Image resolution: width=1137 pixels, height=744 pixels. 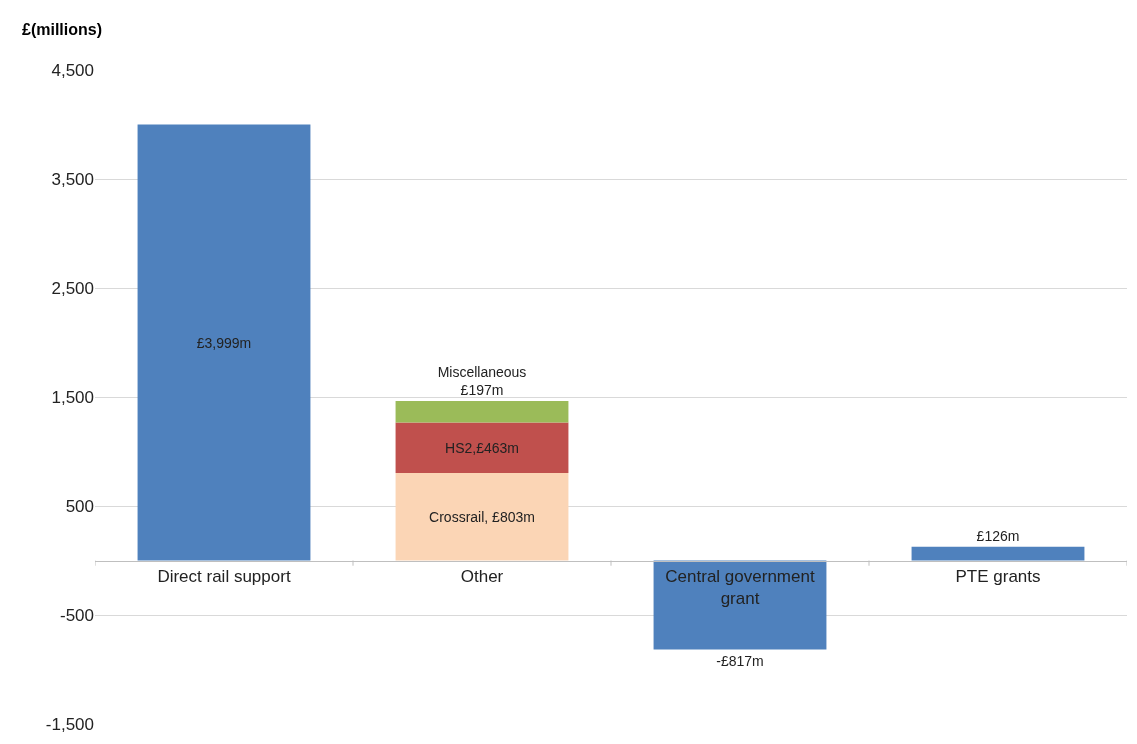 I want to click on data-label: Crossrail, £803m, so click(x=482, y=516).